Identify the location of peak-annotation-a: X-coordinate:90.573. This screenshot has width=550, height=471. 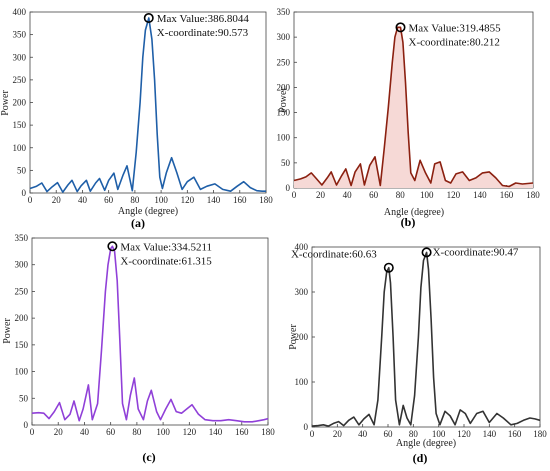
(203, 33).